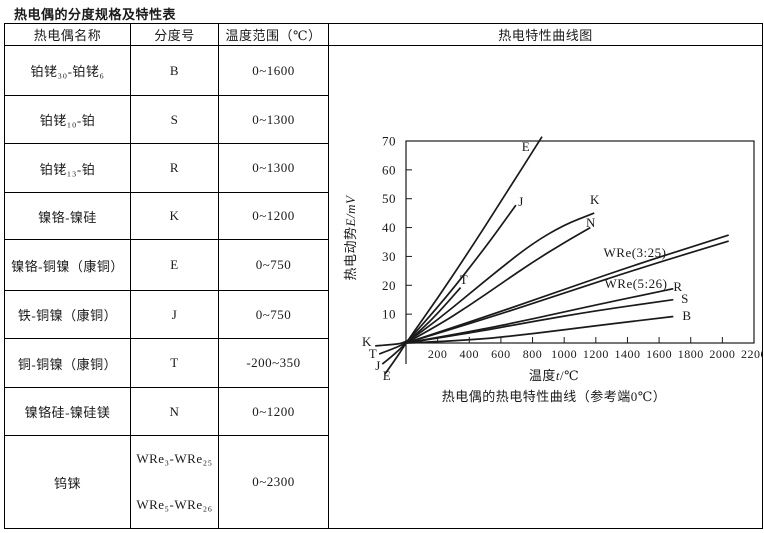 The height and width of the screenshot is (533, 764). Describe the element at coordinates (174, 168) in the screenshot. I see `cell-code: R` at that location.